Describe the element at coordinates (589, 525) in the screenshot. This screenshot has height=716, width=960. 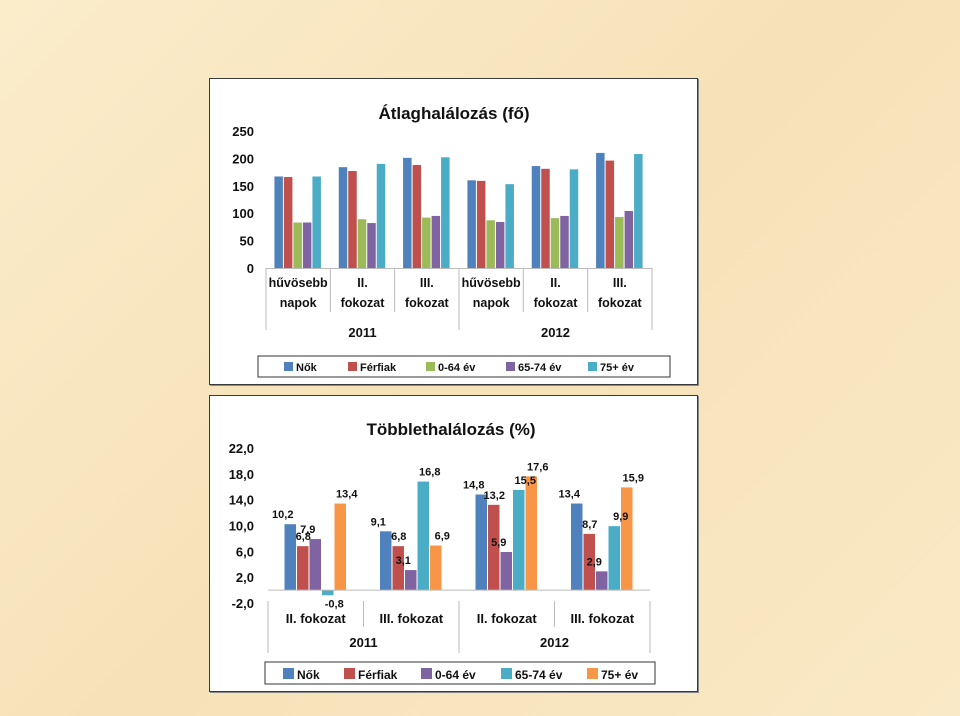
I see `data-label: 8,7` at that location.